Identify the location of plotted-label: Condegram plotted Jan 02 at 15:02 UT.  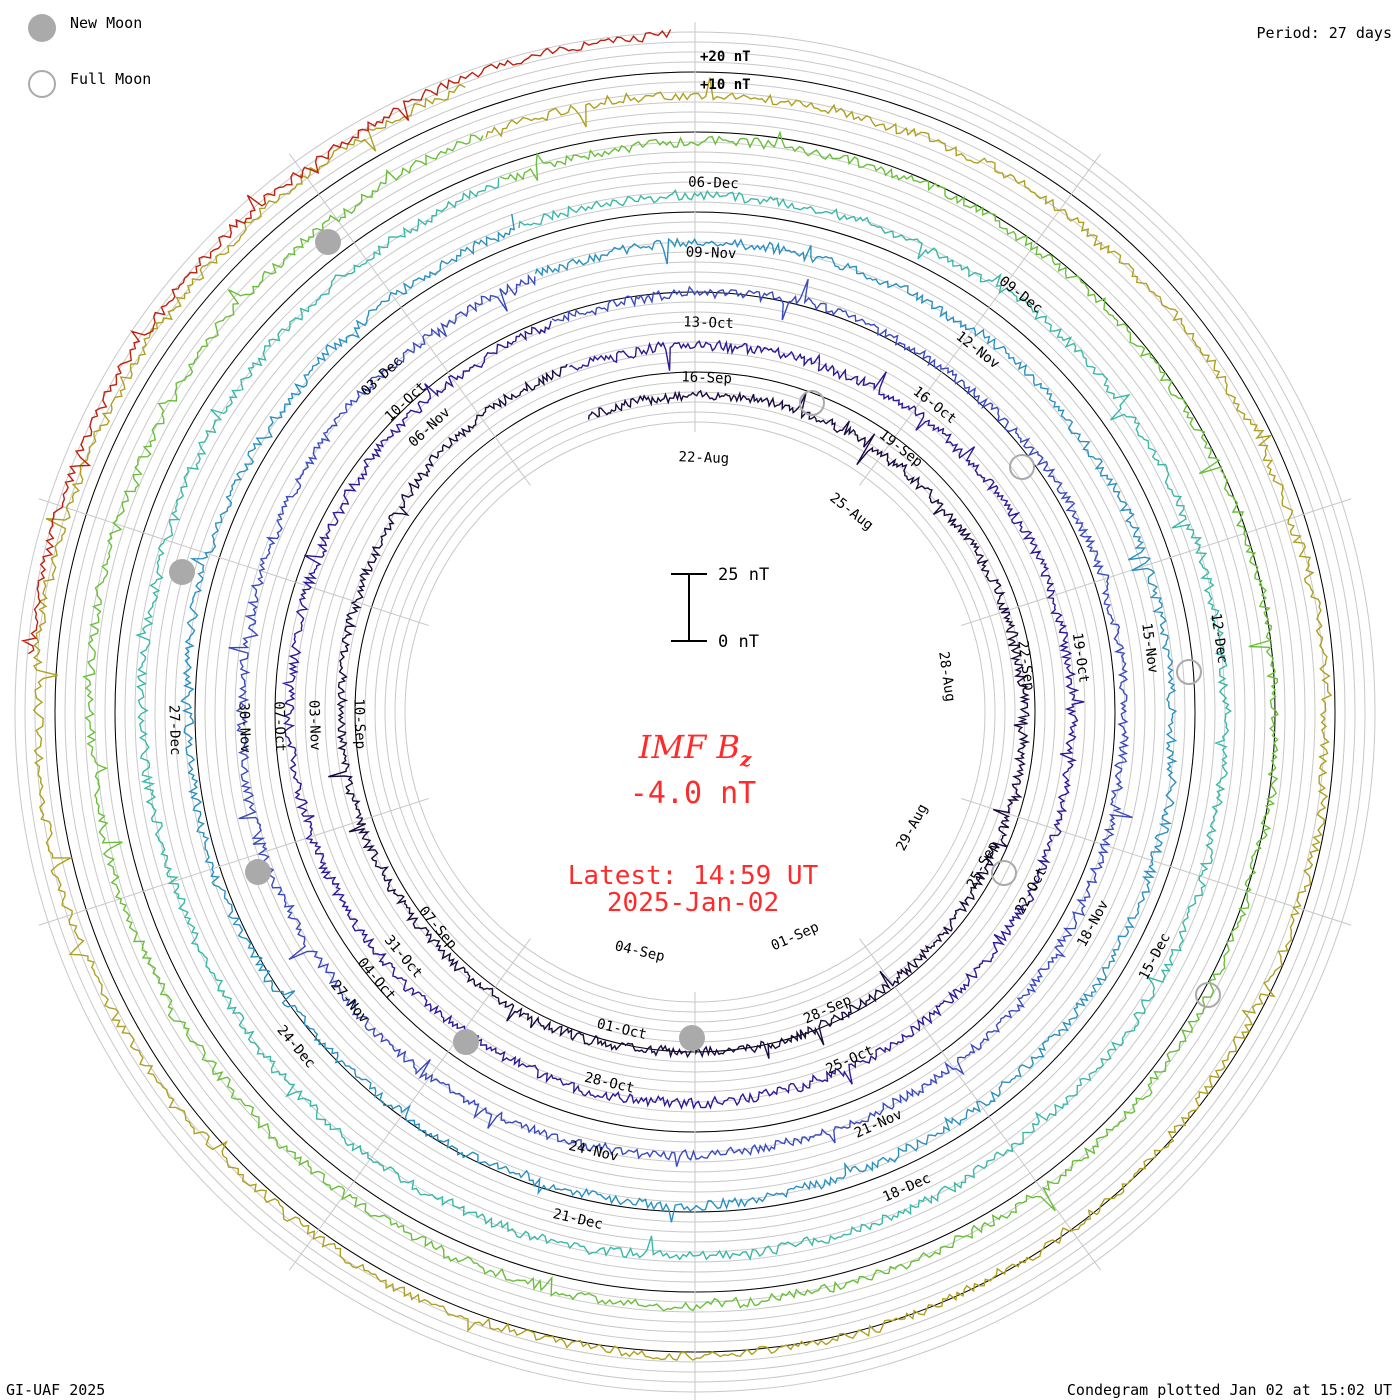
(1229, 1390).